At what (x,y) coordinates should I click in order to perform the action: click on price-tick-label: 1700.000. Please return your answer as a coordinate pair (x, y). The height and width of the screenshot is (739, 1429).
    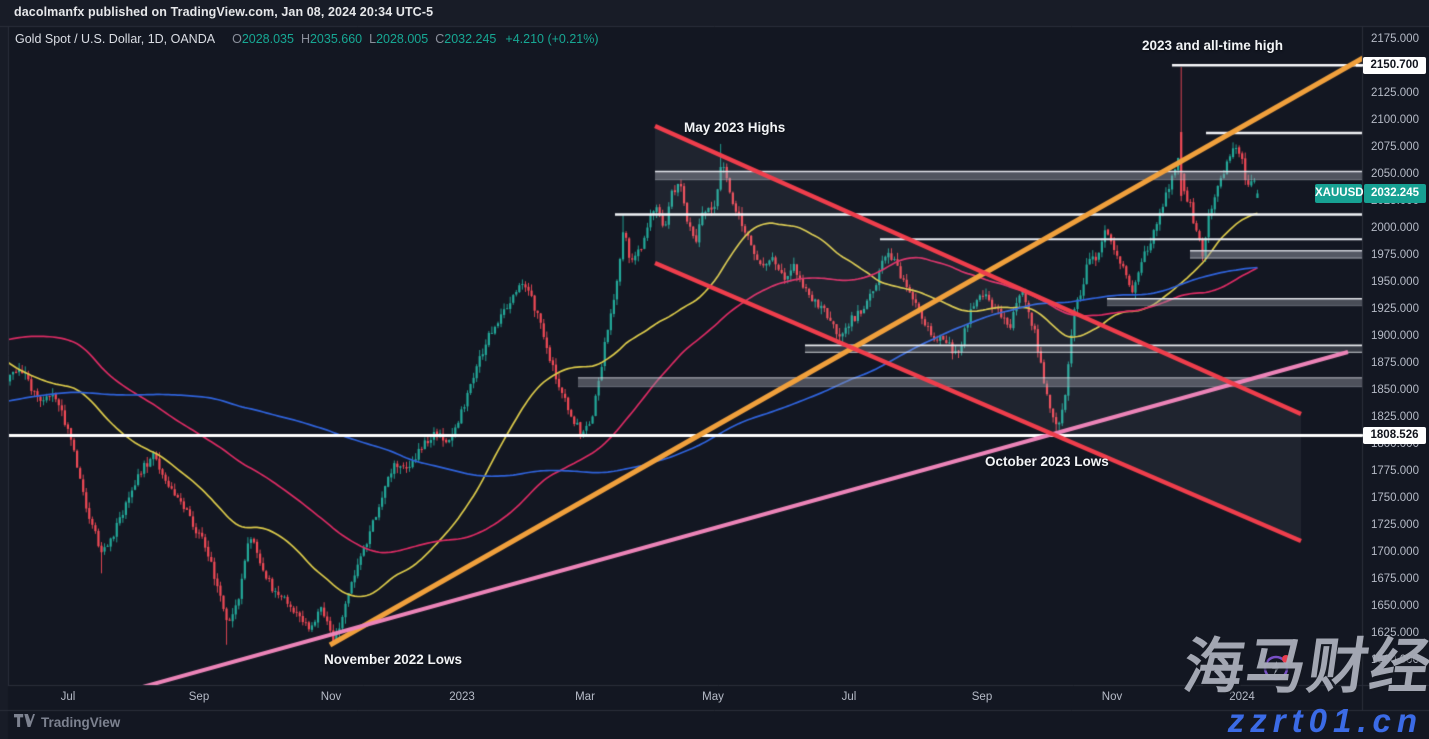
    Looking at the image, I should click on (1395, 552).